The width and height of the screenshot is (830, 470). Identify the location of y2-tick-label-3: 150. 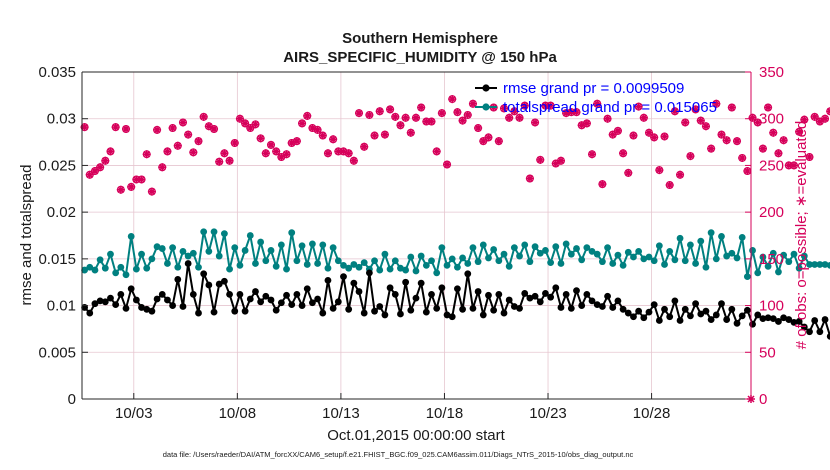
(771, 259).